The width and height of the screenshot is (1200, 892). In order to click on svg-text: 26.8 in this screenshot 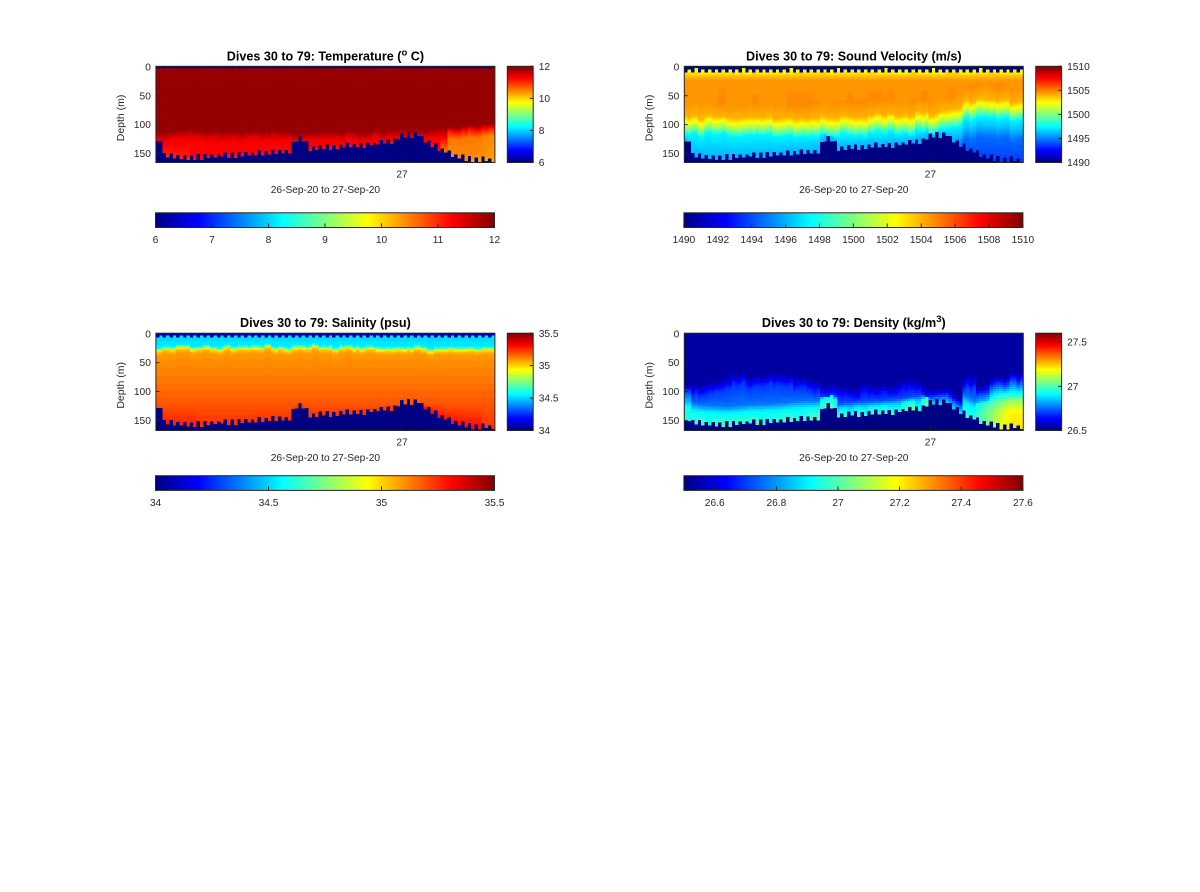, I will do `click(776, 503)`.